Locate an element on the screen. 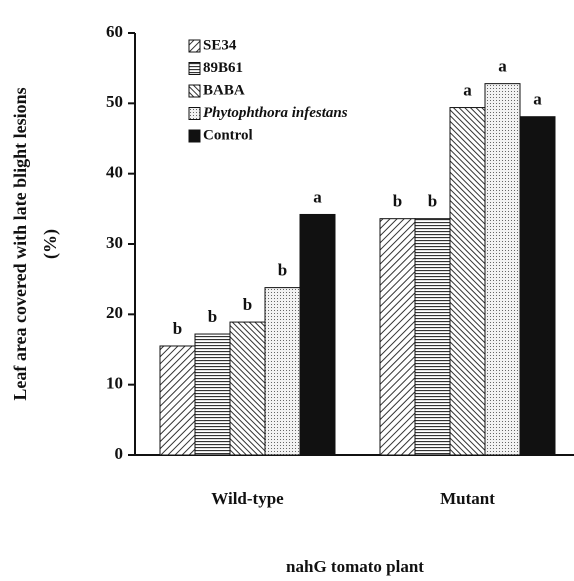 The image size is (574, 581). y-tick-label: 0 is located at coordinates (119, 453).